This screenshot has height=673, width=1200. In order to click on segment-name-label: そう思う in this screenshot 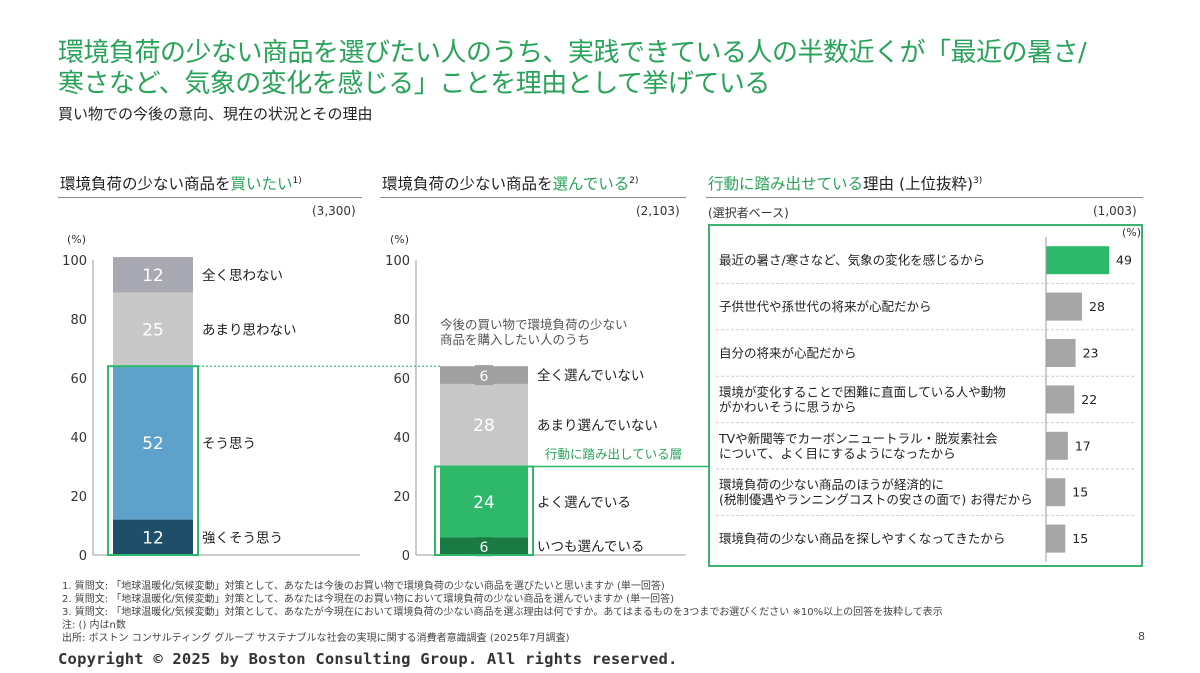, I will do `click(229, 444)`.